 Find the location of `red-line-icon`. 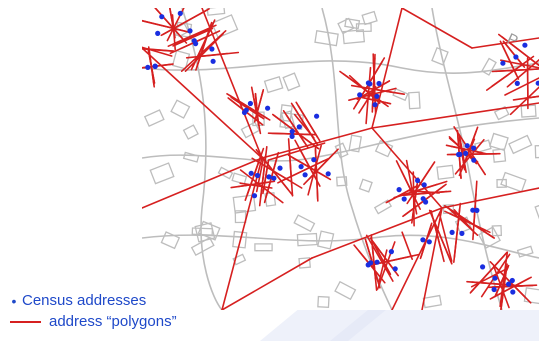

red-line-icon is located at coordinates (25, 321).